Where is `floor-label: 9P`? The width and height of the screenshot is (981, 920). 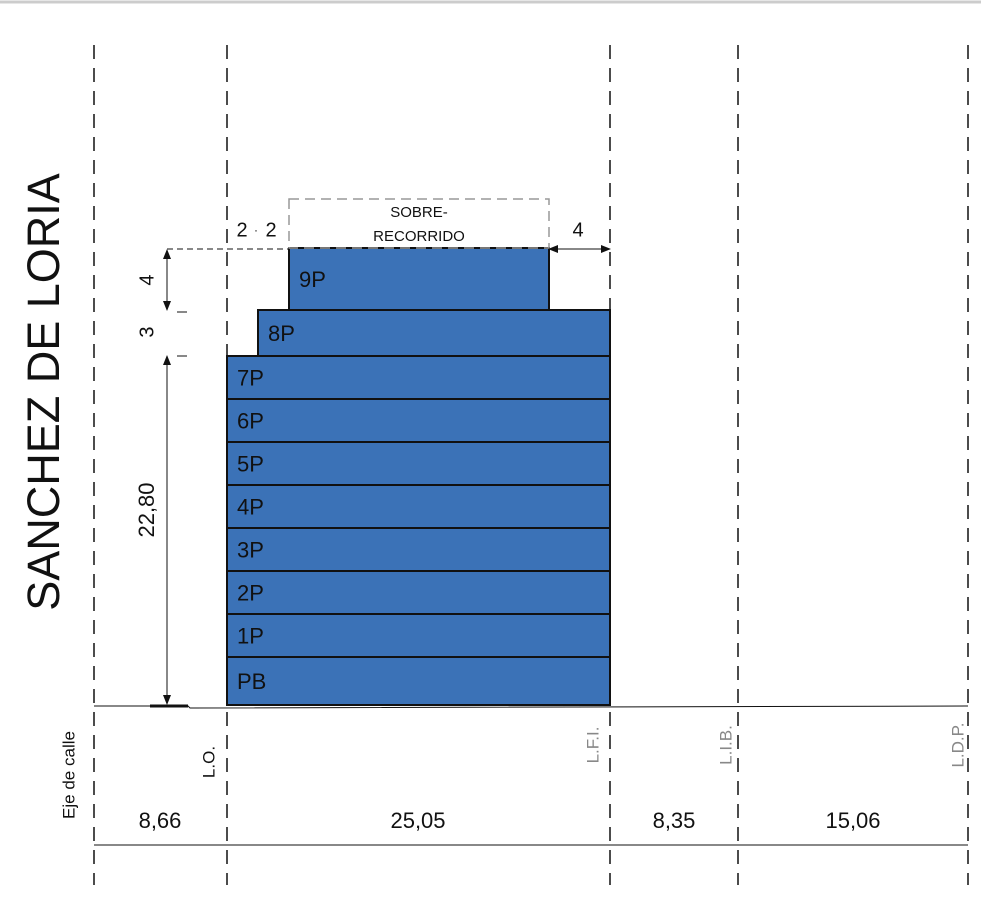 floor-label: 9P is located at coordinates (312, 279).